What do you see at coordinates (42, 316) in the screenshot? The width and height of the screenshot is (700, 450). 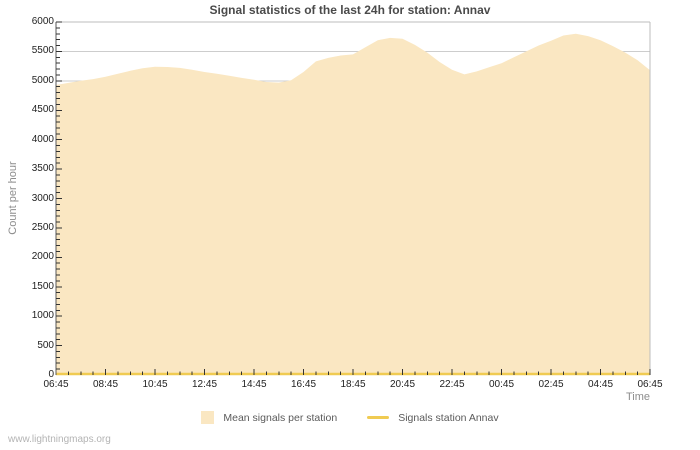 I see `y-tick-label: 1000` at bounding box center [42, 316].